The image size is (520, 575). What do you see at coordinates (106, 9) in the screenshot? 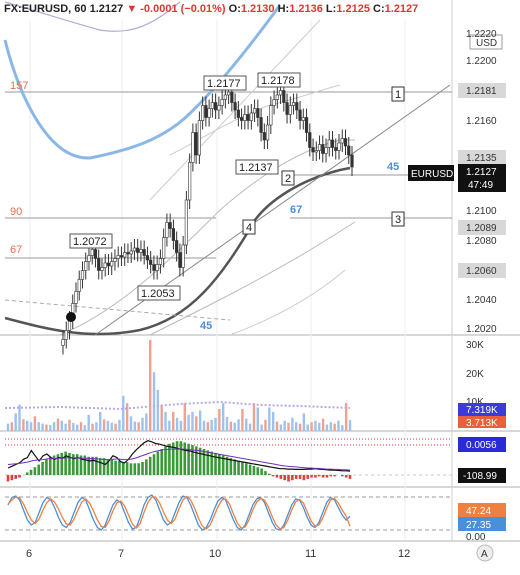
I see `last-price: 1.2127` at bounding box center [106, 9].